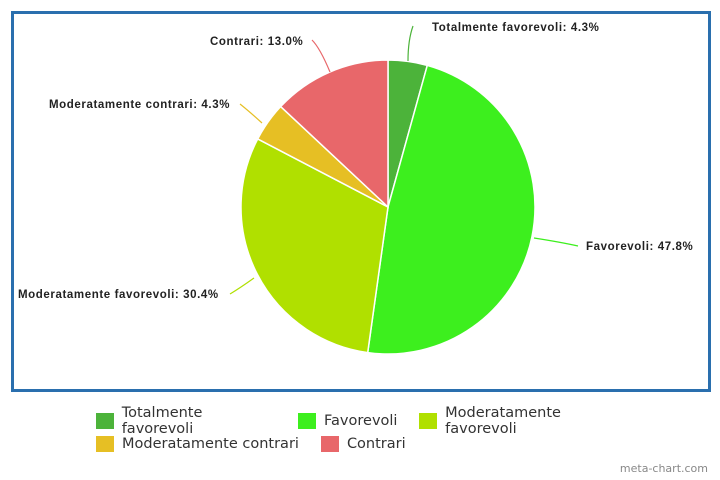 This screenshot has width=720, height=480. Describe the element at coordinates (451, 209) in the screenshot. I see `pie-slice-favorevoli` at that location.